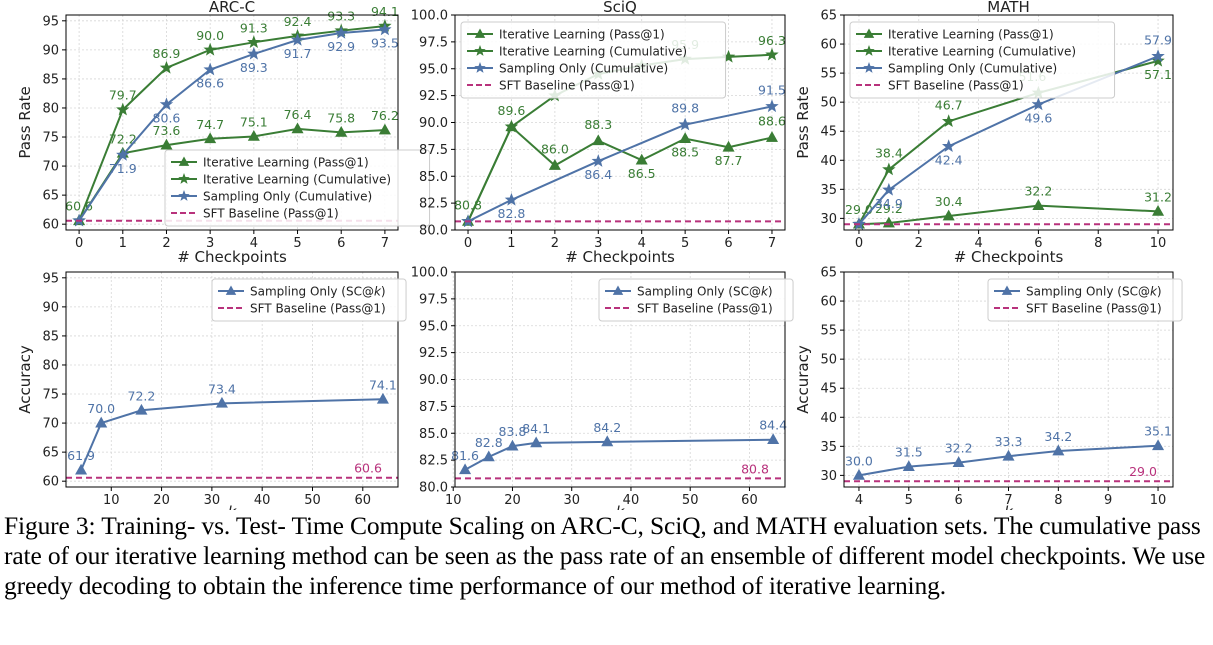 This screenshot has height=645, width=1213. What do you see at coordinates (1158, 74) in the screenshot?
I see `data-label: 57.1` at bounding box center [1158, 74].